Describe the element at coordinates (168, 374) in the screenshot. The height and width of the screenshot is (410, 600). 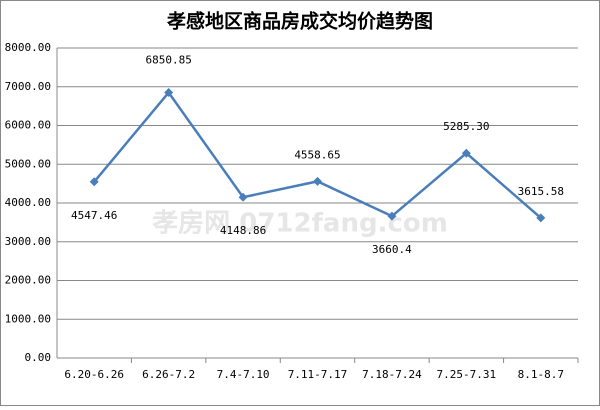
I see `x-tick-label: 6.26-7.2` at that location.